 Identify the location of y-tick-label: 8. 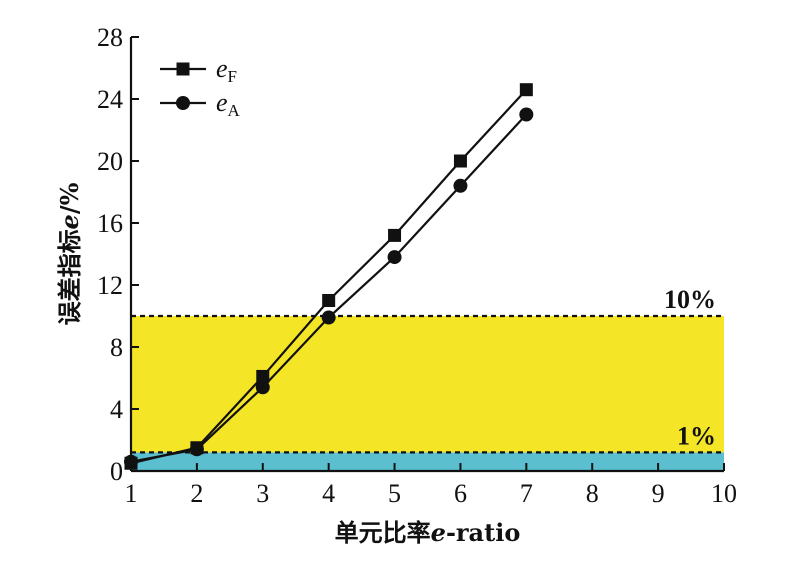
(116, 347).